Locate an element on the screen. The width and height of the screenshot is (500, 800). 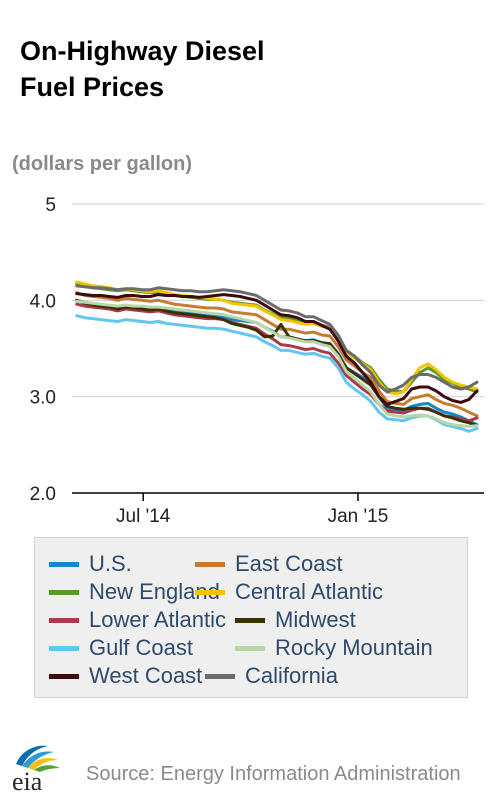
legend-item: U.S. is located at coordinates (90, 564).